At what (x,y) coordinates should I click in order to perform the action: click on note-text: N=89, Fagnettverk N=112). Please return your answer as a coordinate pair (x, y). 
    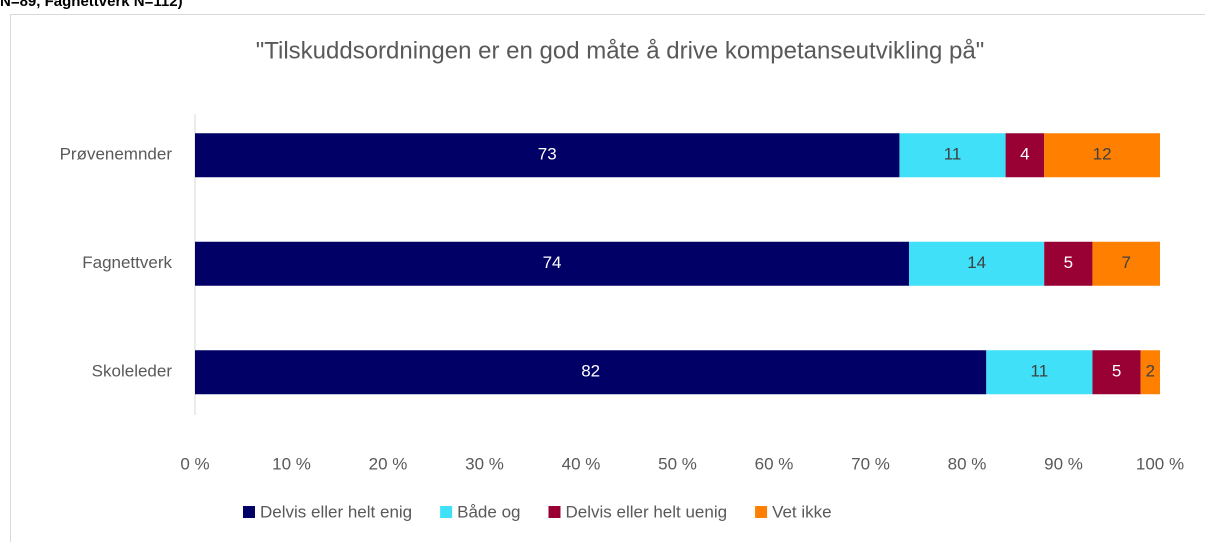
    Looking at the image, I should click on (91, 5).